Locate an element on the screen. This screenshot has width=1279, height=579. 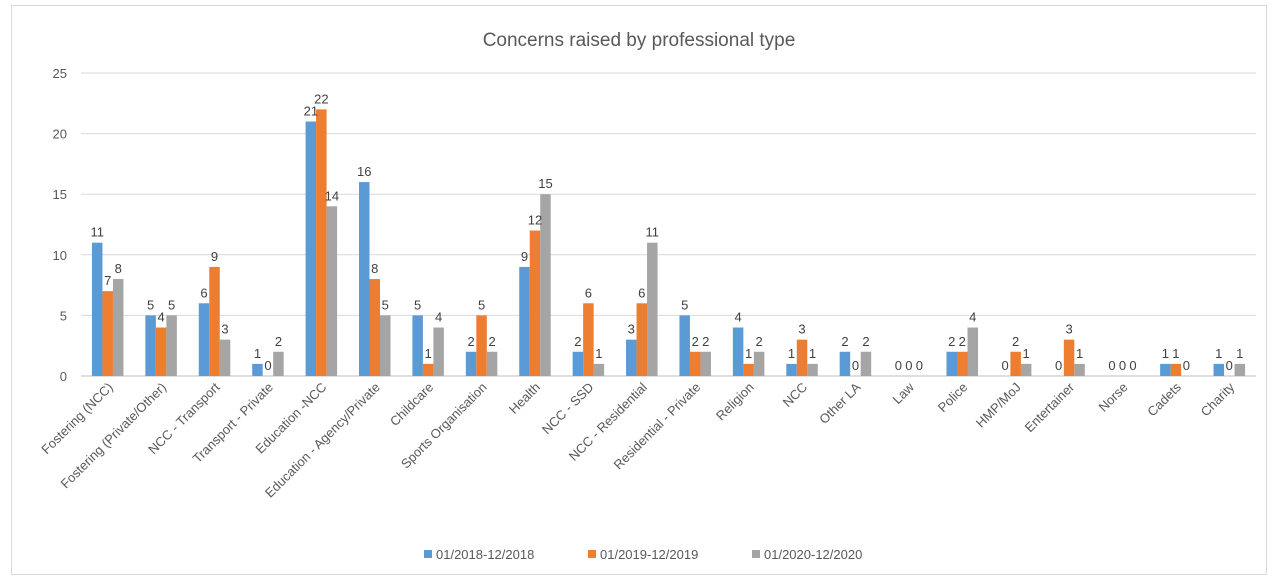
y-tick-label: 0 is located at coordinates (63, 376).